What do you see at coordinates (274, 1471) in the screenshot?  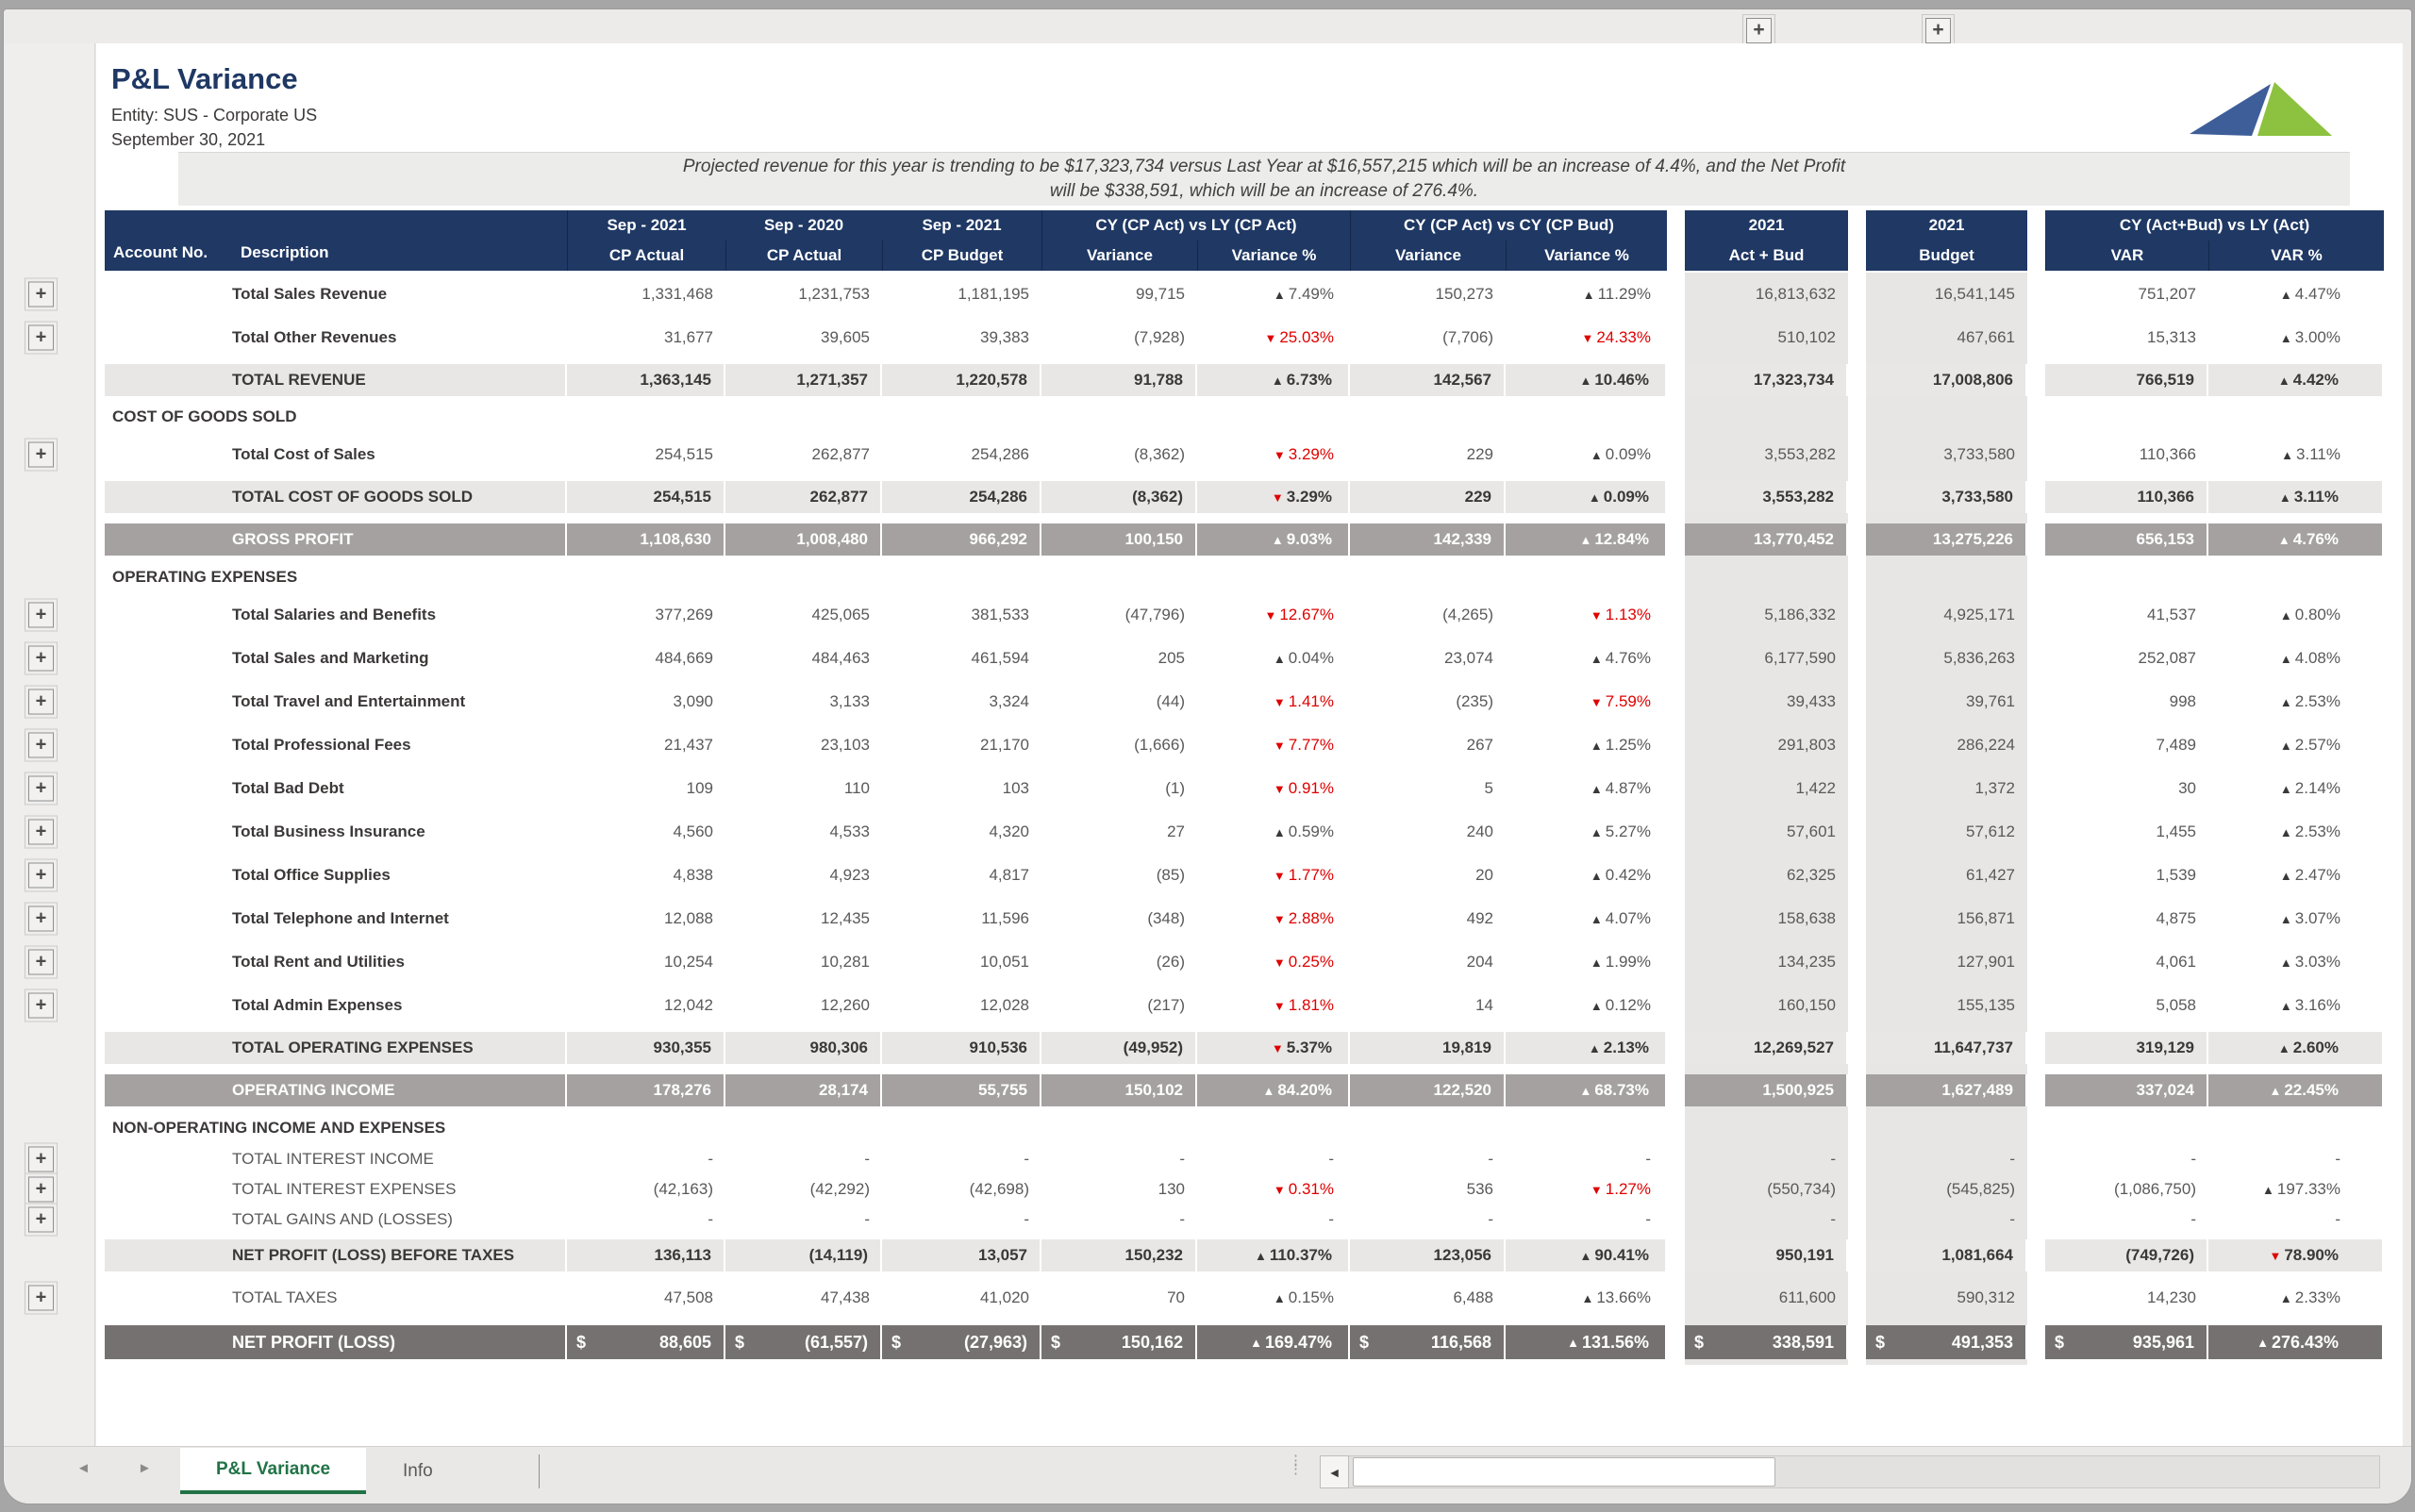 I see `tab-pnl-variance: P&L Variance` at bounding box center [274, 1471].